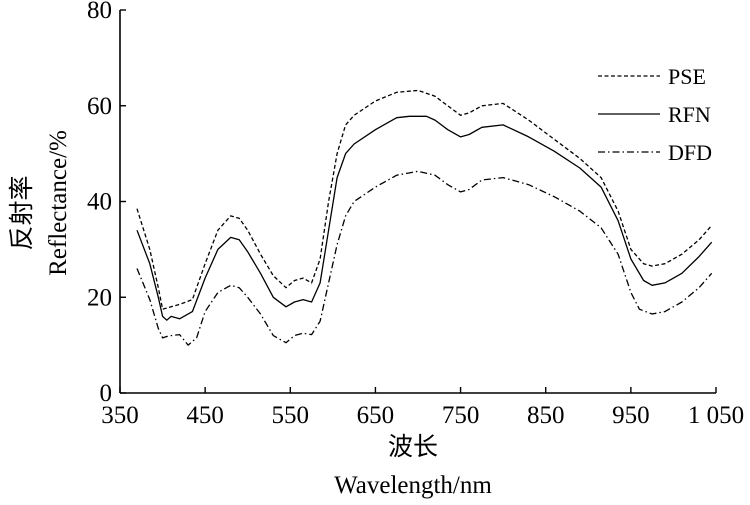 This screenshot has height=505, width=750. What do you see at coordinates (99, 106) in the screenshot?
I see `y-tick-label: 60` at bounding box center [99, 106].